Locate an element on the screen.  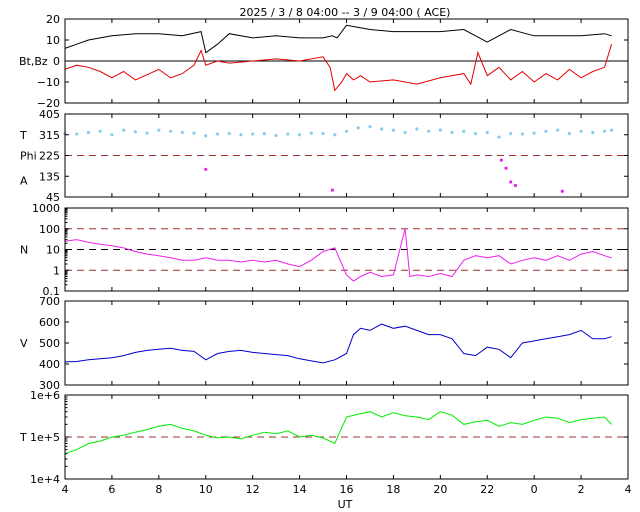
x-axis-label: UT is located at coordinates (345, 504).